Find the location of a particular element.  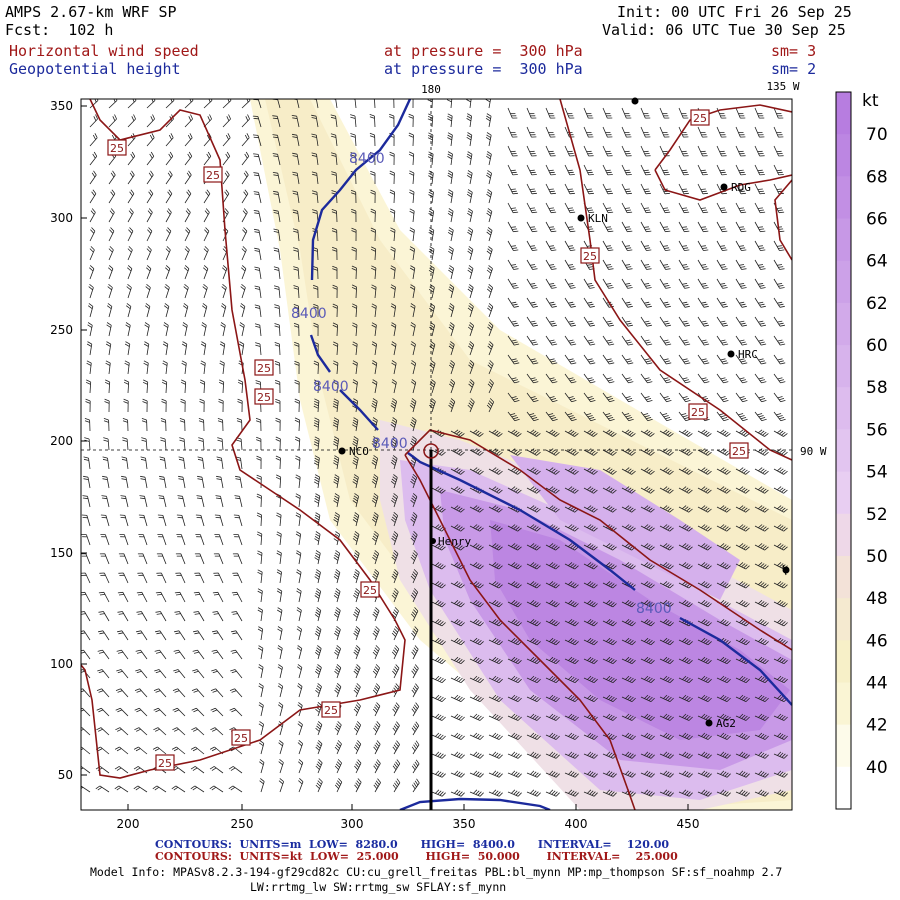

field1-level: at pressure = 300 hPa is located at coordinates (483, 51).